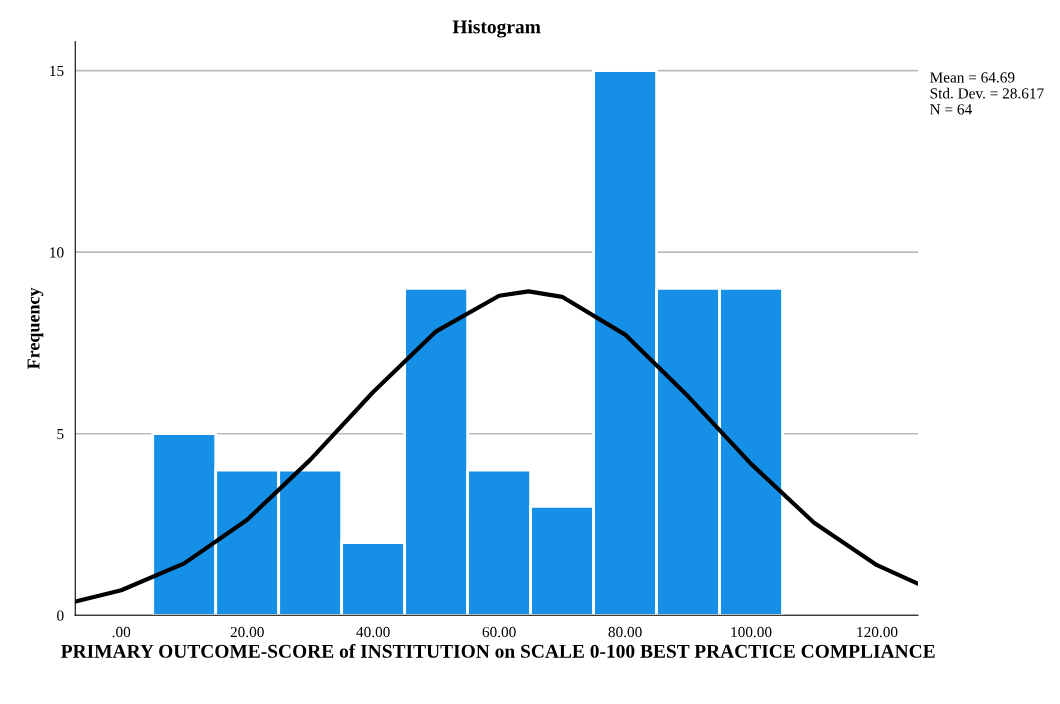  What do you see at coordinates (60, 434) in the screenshot?
I see `y-tick-label: 5` at bounding box center [60, 434].